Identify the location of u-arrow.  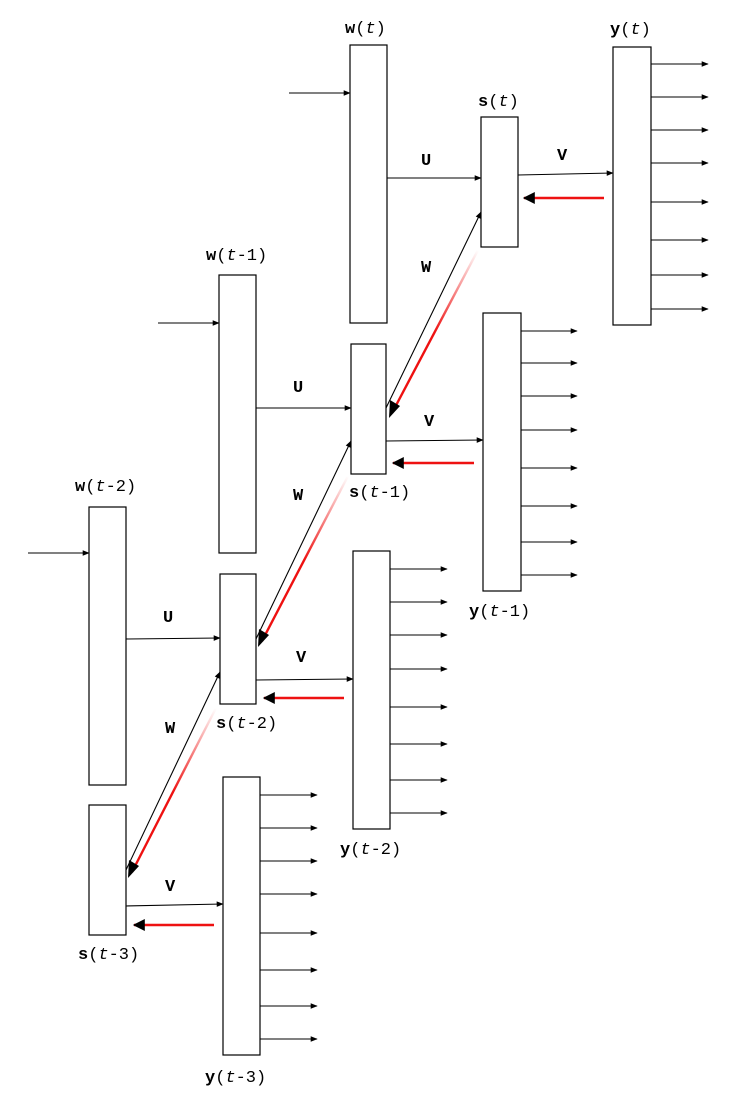
(173, 638).